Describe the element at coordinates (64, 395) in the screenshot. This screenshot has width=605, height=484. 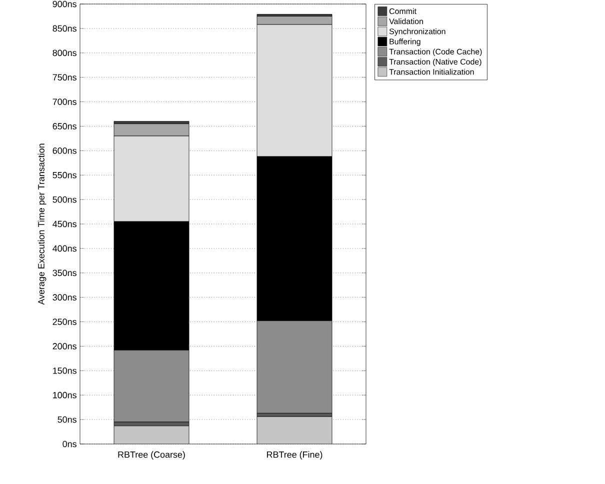
I see `y-tick-label: 100ns` at that location.